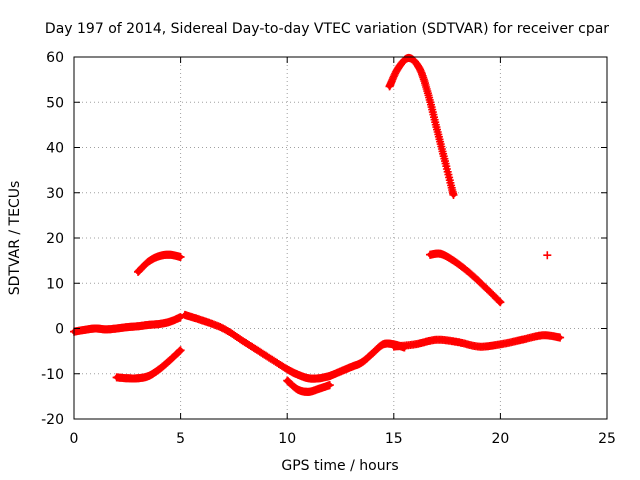 The image size is (640, 480). I want to click on y-tick-label: 20, so click(55, 239).